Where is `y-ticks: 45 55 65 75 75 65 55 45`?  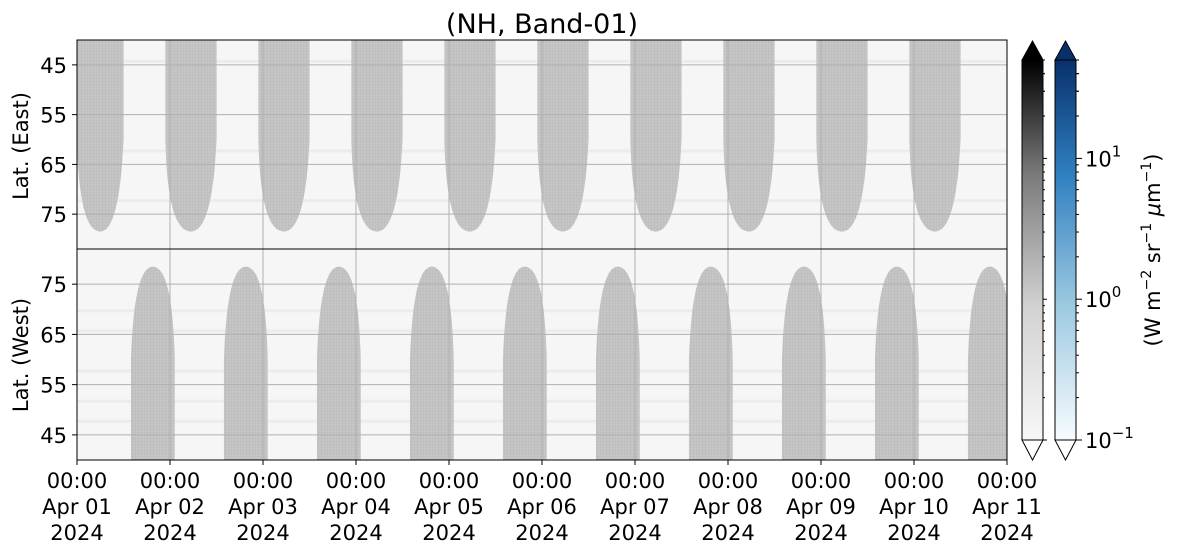 y-ticks: 45 55 65 75 75 65 55 45 is located at coordinates (58, 251).